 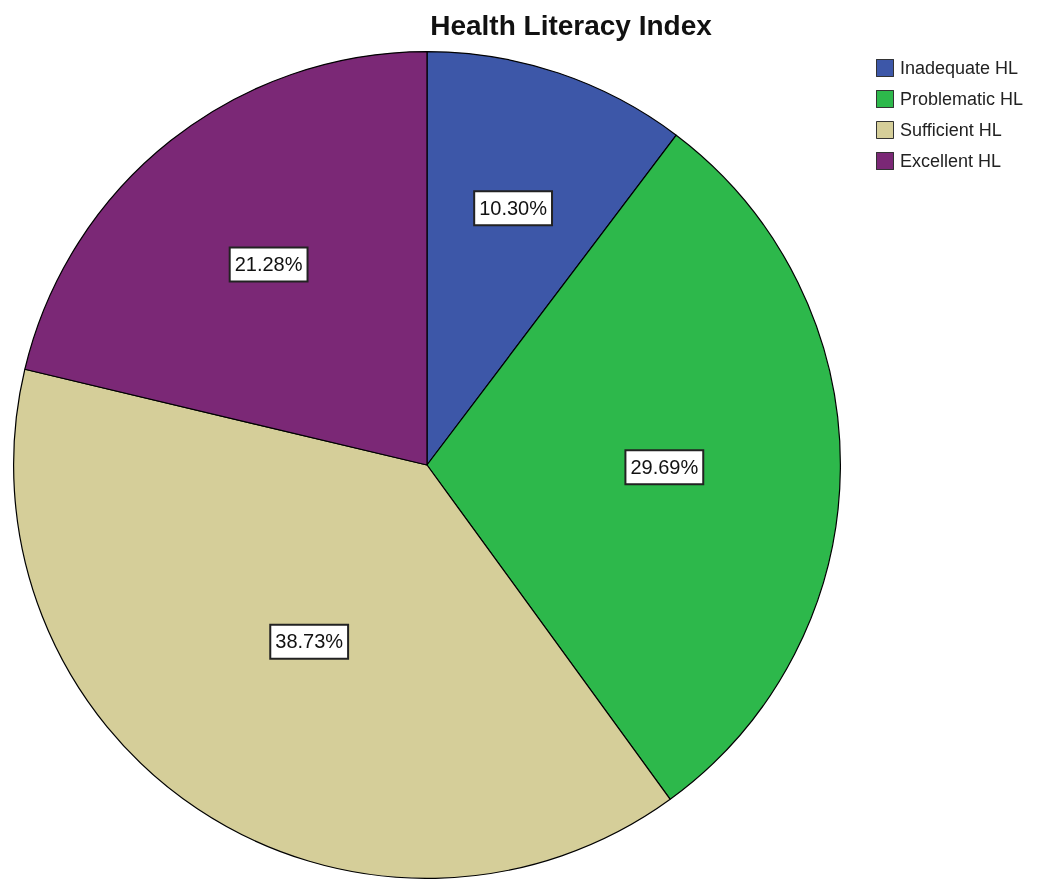 I want to click on legend-label: Excellent HL, so click(x=951, y=160).